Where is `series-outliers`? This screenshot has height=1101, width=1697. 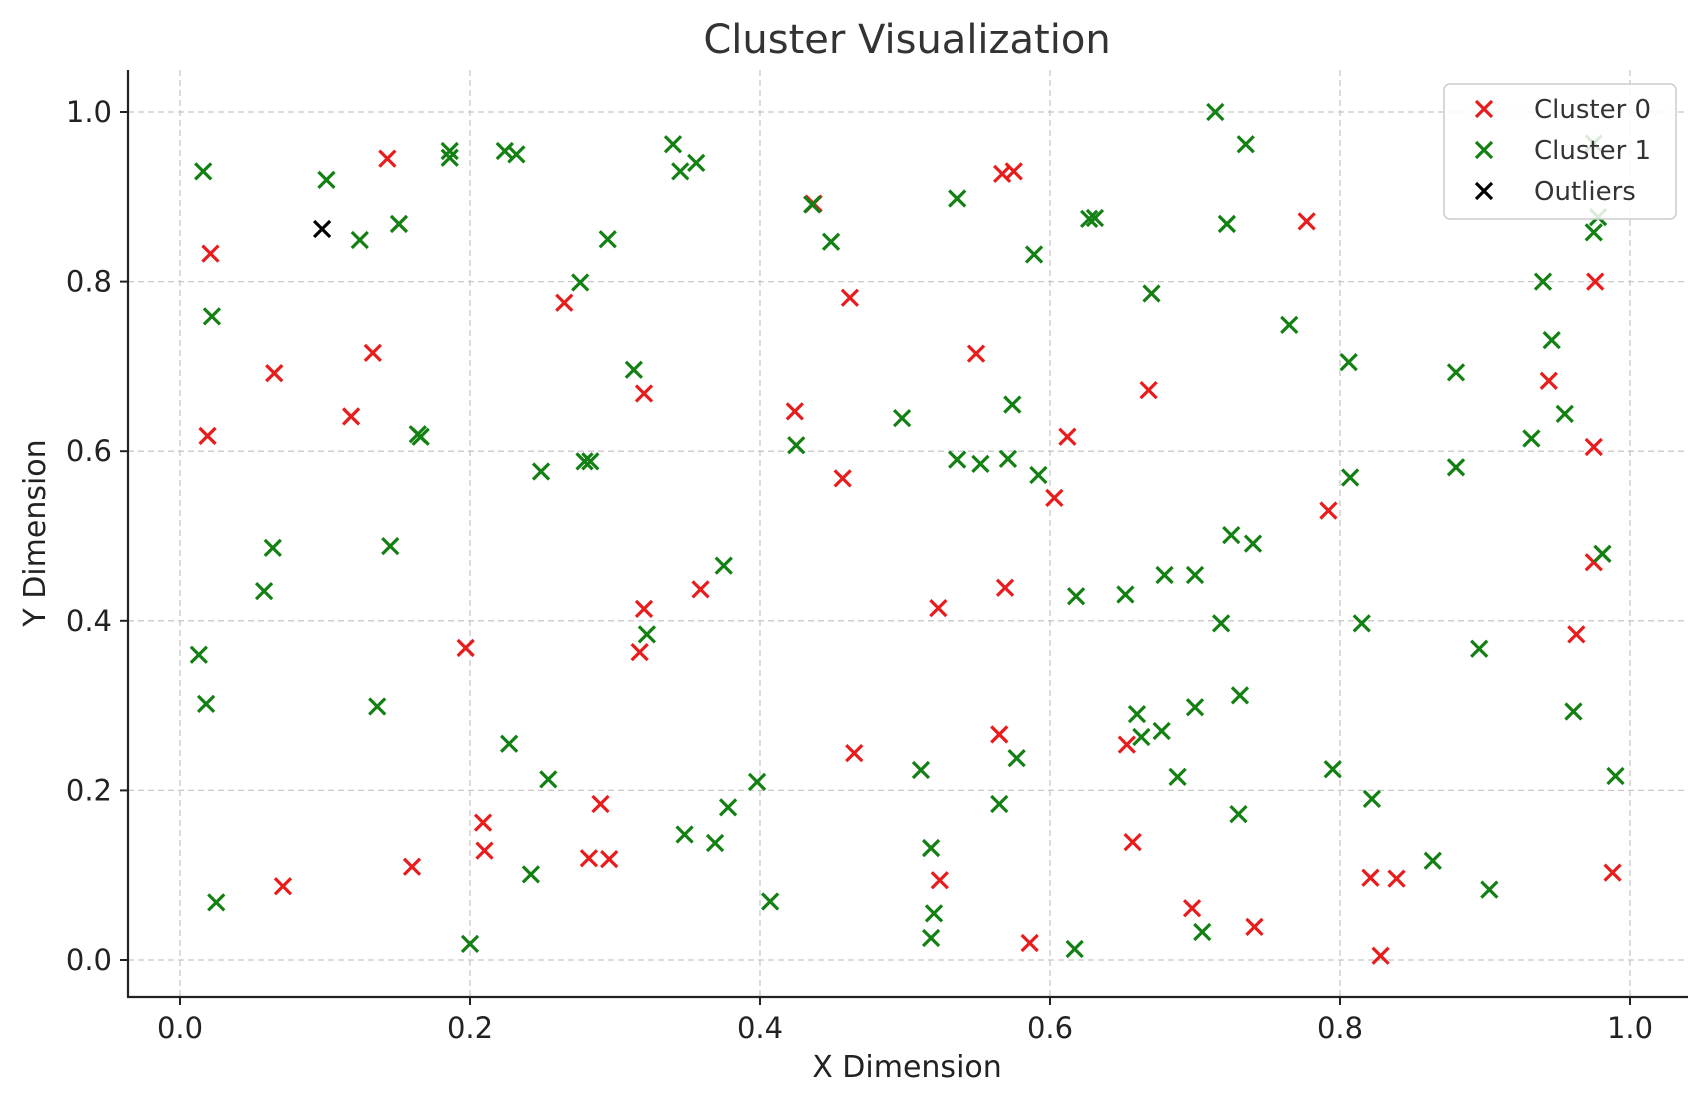 series-outliers is located at coordinates (322, 229).